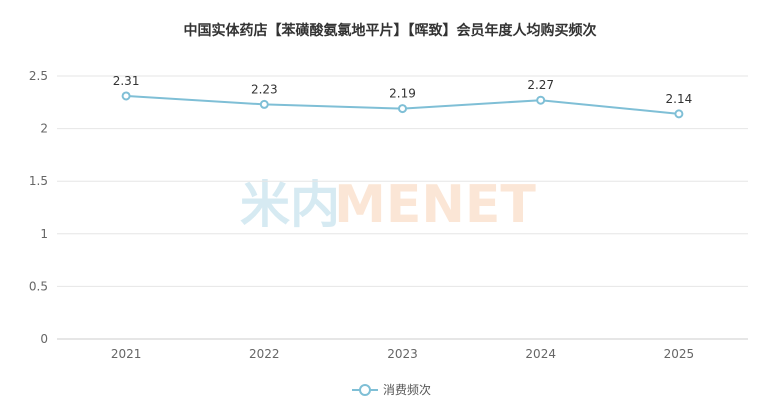 Image resolution: width=780 pixels, height=400 pixels. Describe the element at coordinates (290, 205) in the screenshot. I see `watermark-cn: 米内` at that location.